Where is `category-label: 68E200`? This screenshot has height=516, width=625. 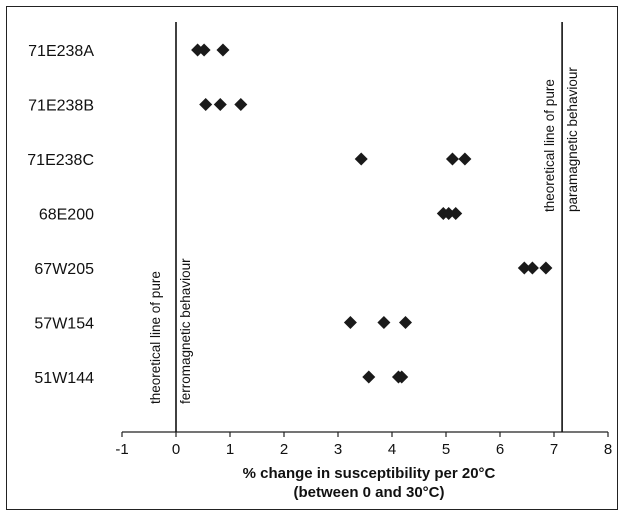 category-label: 68E200 is located at coordinates (66, 215).